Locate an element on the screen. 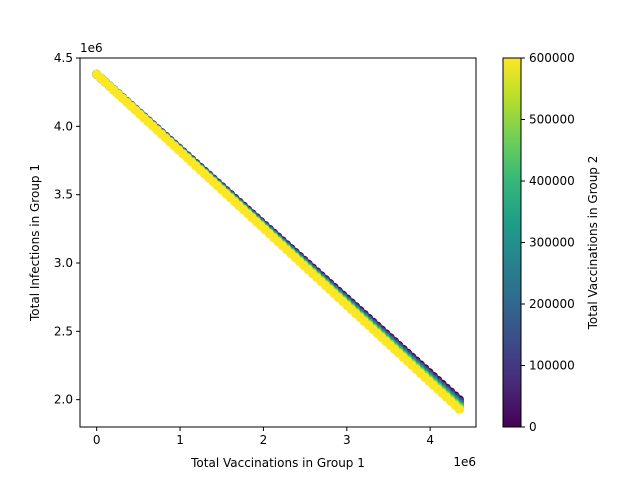 The height and width of the screenshot is (480, 640). colorbar-tick-label: 300000 is located at coordinates (552, 243).